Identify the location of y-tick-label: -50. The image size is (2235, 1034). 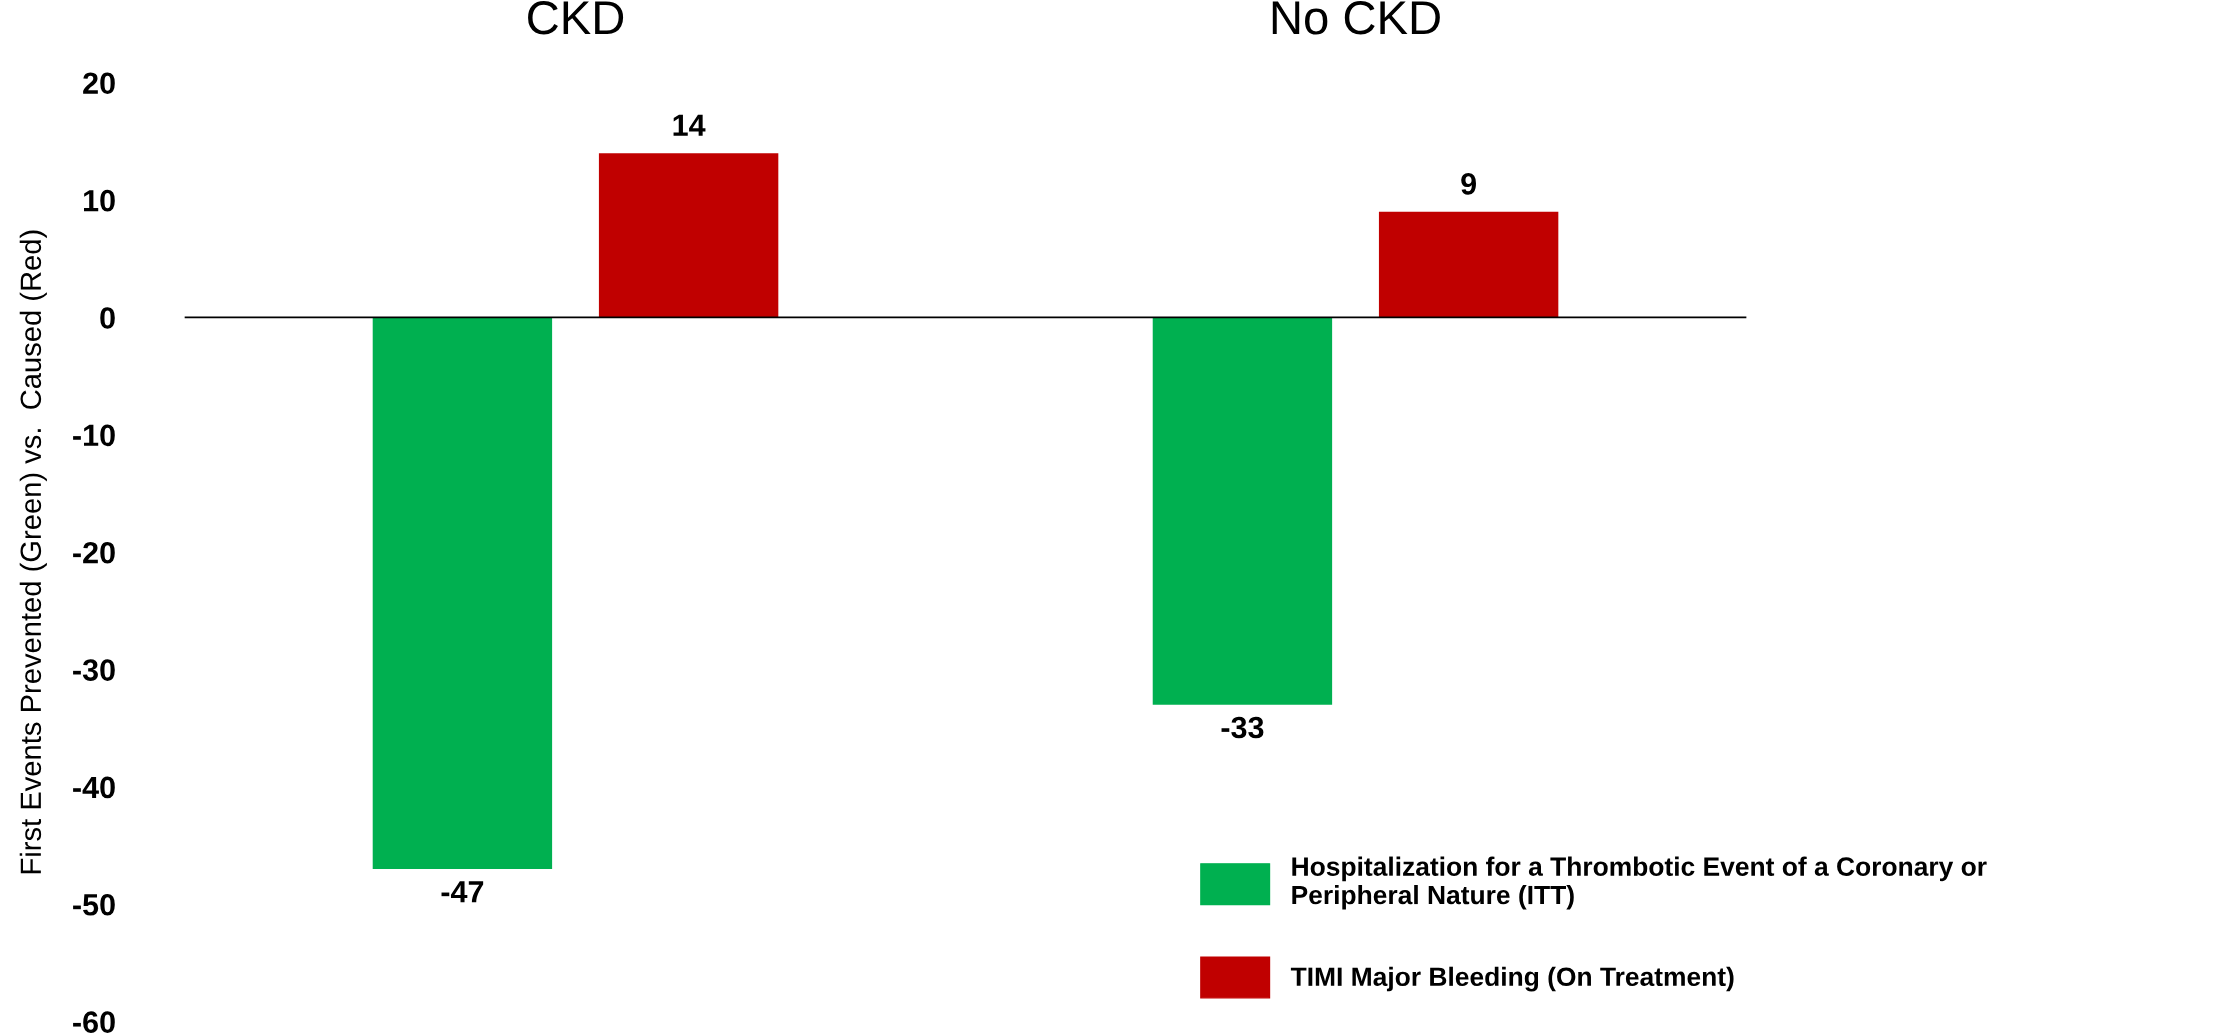
(94, 904).